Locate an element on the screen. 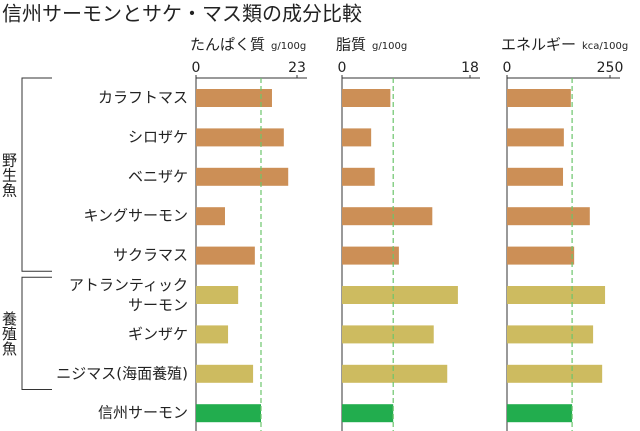 The width and height of the screenshot is (640, 431). panel-title: 脂質 is located at coordinates (351, 45).